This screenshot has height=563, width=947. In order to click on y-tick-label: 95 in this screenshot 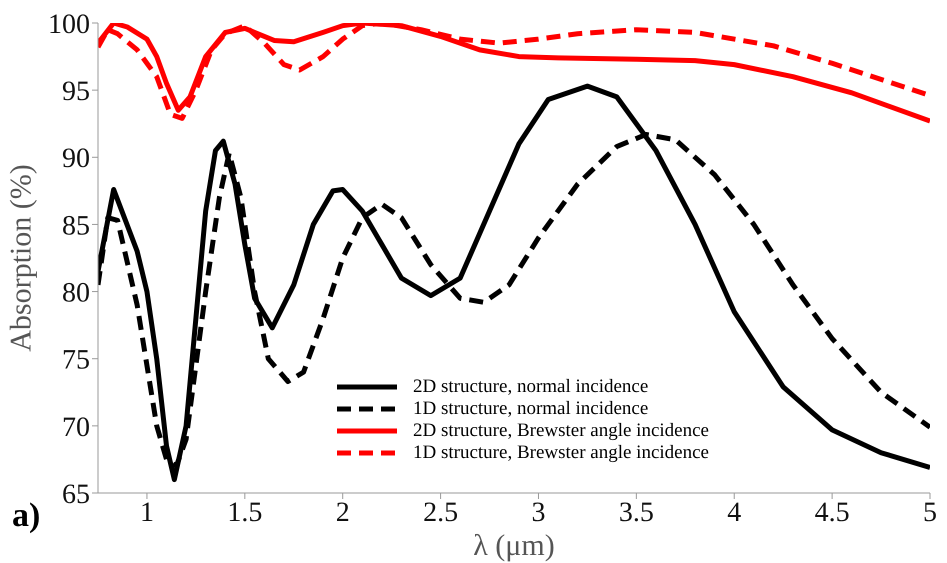, I will do `click(76, 92)`.